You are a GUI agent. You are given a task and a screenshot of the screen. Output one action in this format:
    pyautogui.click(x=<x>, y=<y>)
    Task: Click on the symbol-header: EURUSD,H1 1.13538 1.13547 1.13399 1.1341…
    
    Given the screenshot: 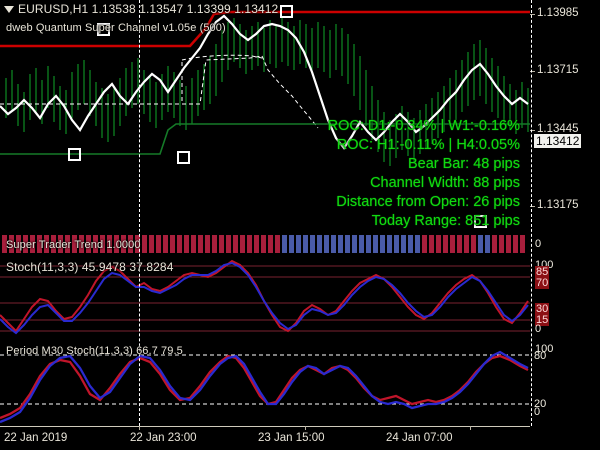 What is the action you would take?
    pyautogui.click(x=141, y=9)
    